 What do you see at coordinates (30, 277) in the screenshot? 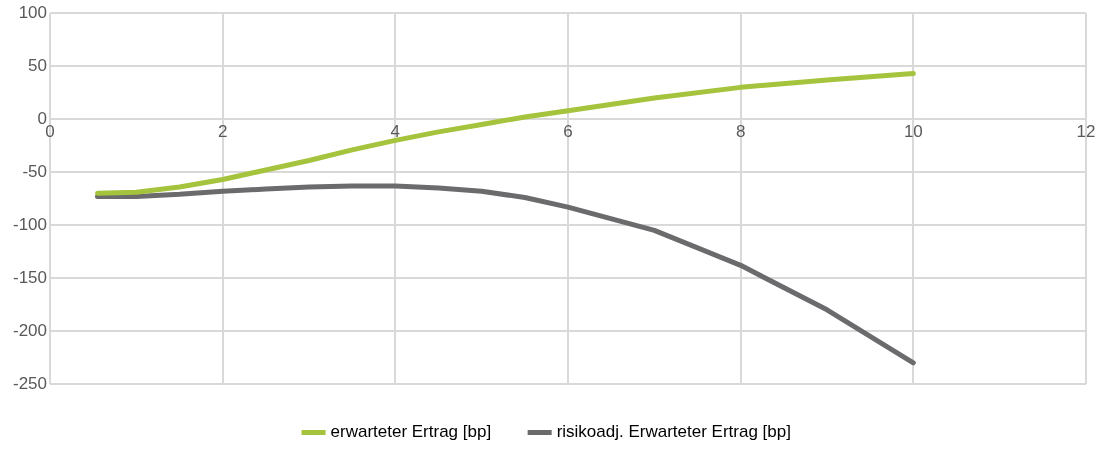
I see `y-tick-label: -150` at bounding box center [30, 277].